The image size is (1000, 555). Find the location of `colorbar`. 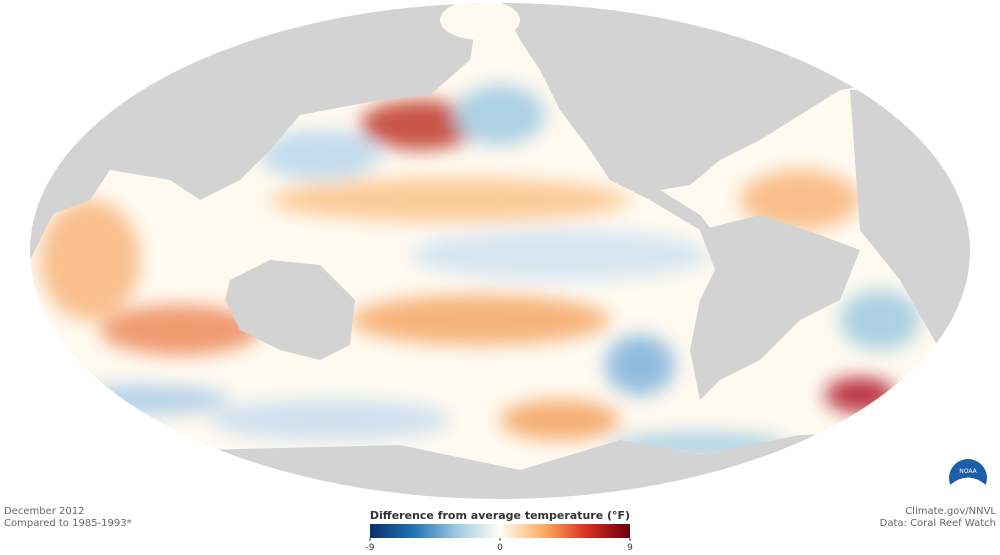

colorbar is located at coordinates (500, 531).